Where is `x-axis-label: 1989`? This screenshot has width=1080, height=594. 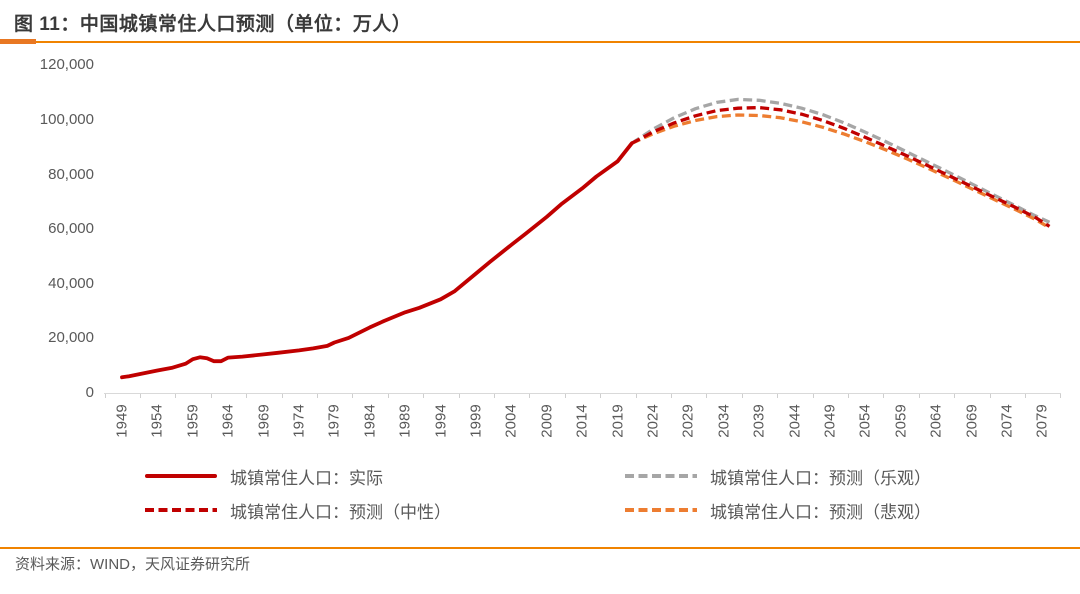 x-axis-label: 1989 is located at coordinates (405, 421).